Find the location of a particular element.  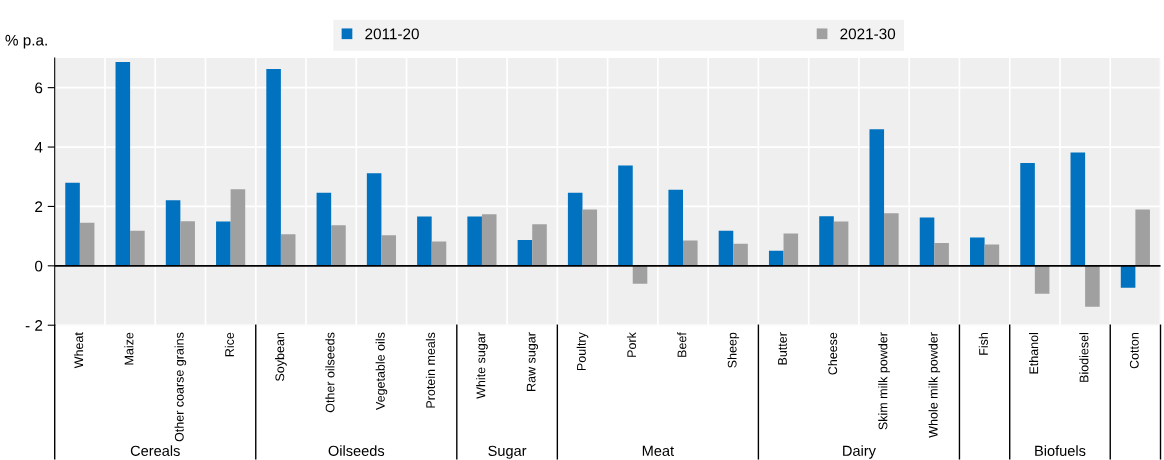

y-tick-label: 4 is located at coordinates (38, 147).